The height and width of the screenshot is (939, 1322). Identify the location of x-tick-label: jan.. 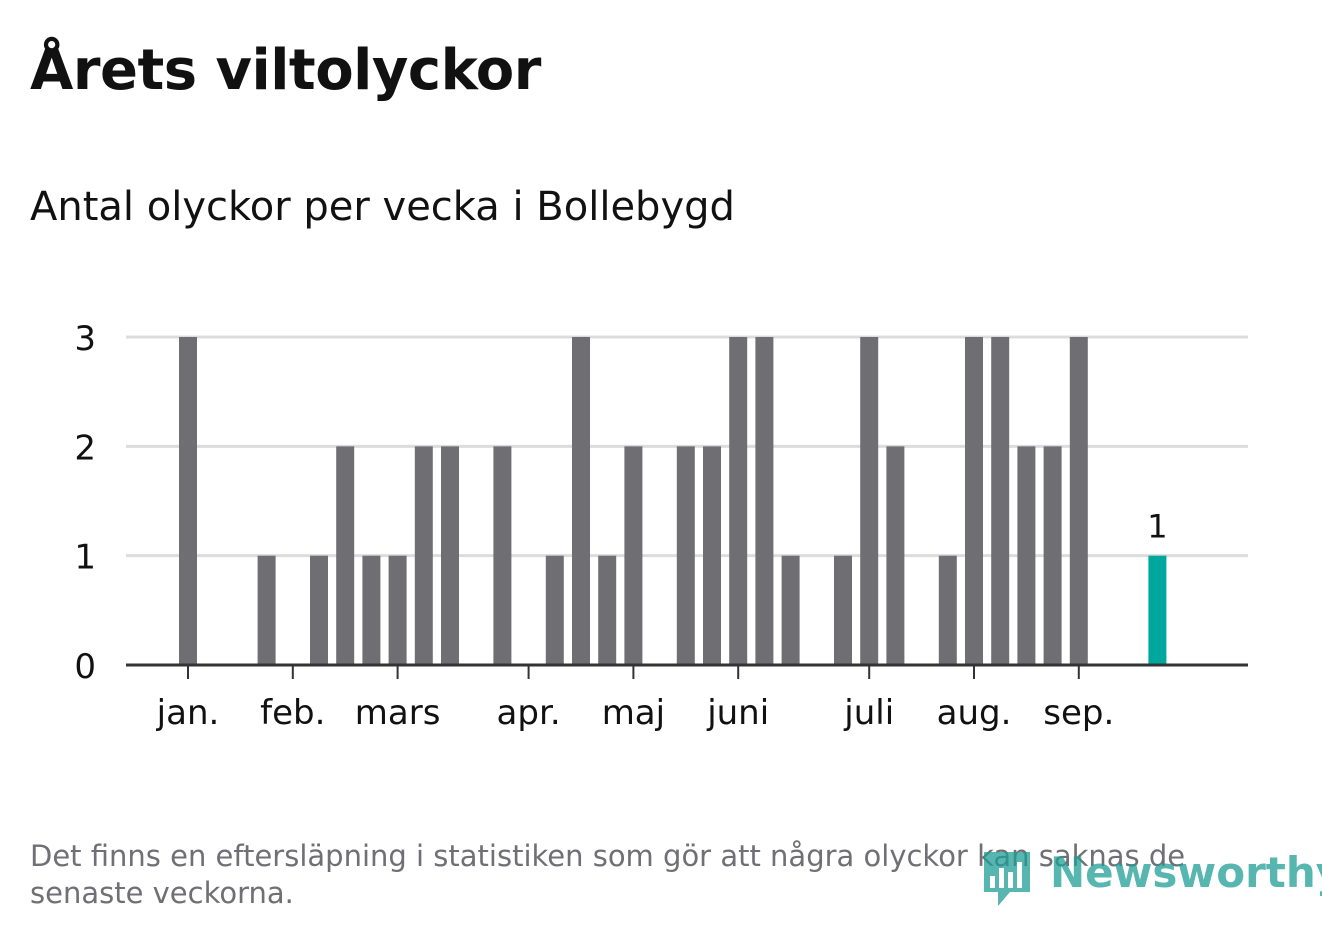
(188, 713).